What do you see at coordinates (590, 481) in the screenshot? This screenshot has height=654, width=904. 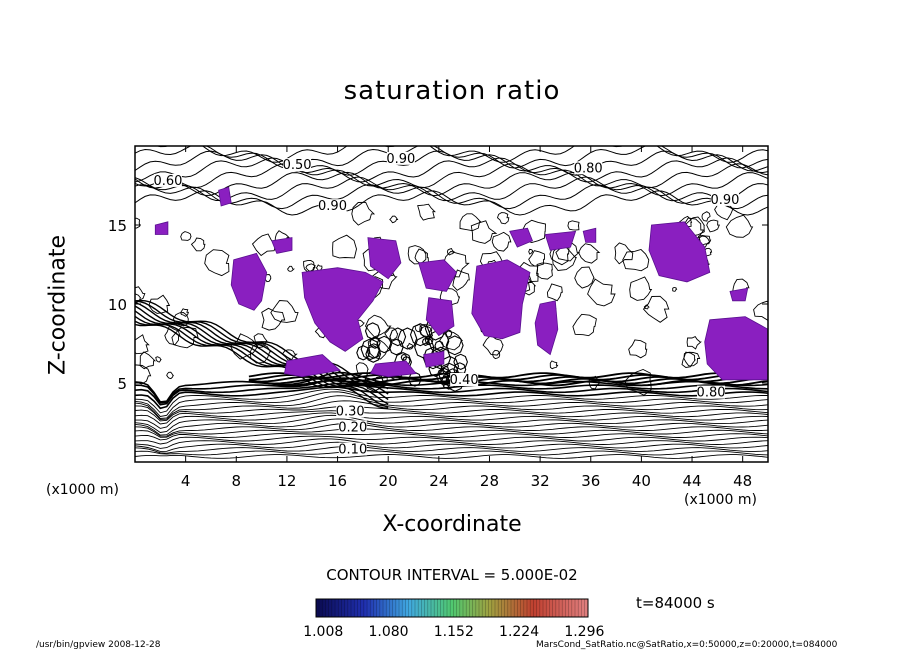 I see `x-tick-label: 36` at bounding box center [590, 481].